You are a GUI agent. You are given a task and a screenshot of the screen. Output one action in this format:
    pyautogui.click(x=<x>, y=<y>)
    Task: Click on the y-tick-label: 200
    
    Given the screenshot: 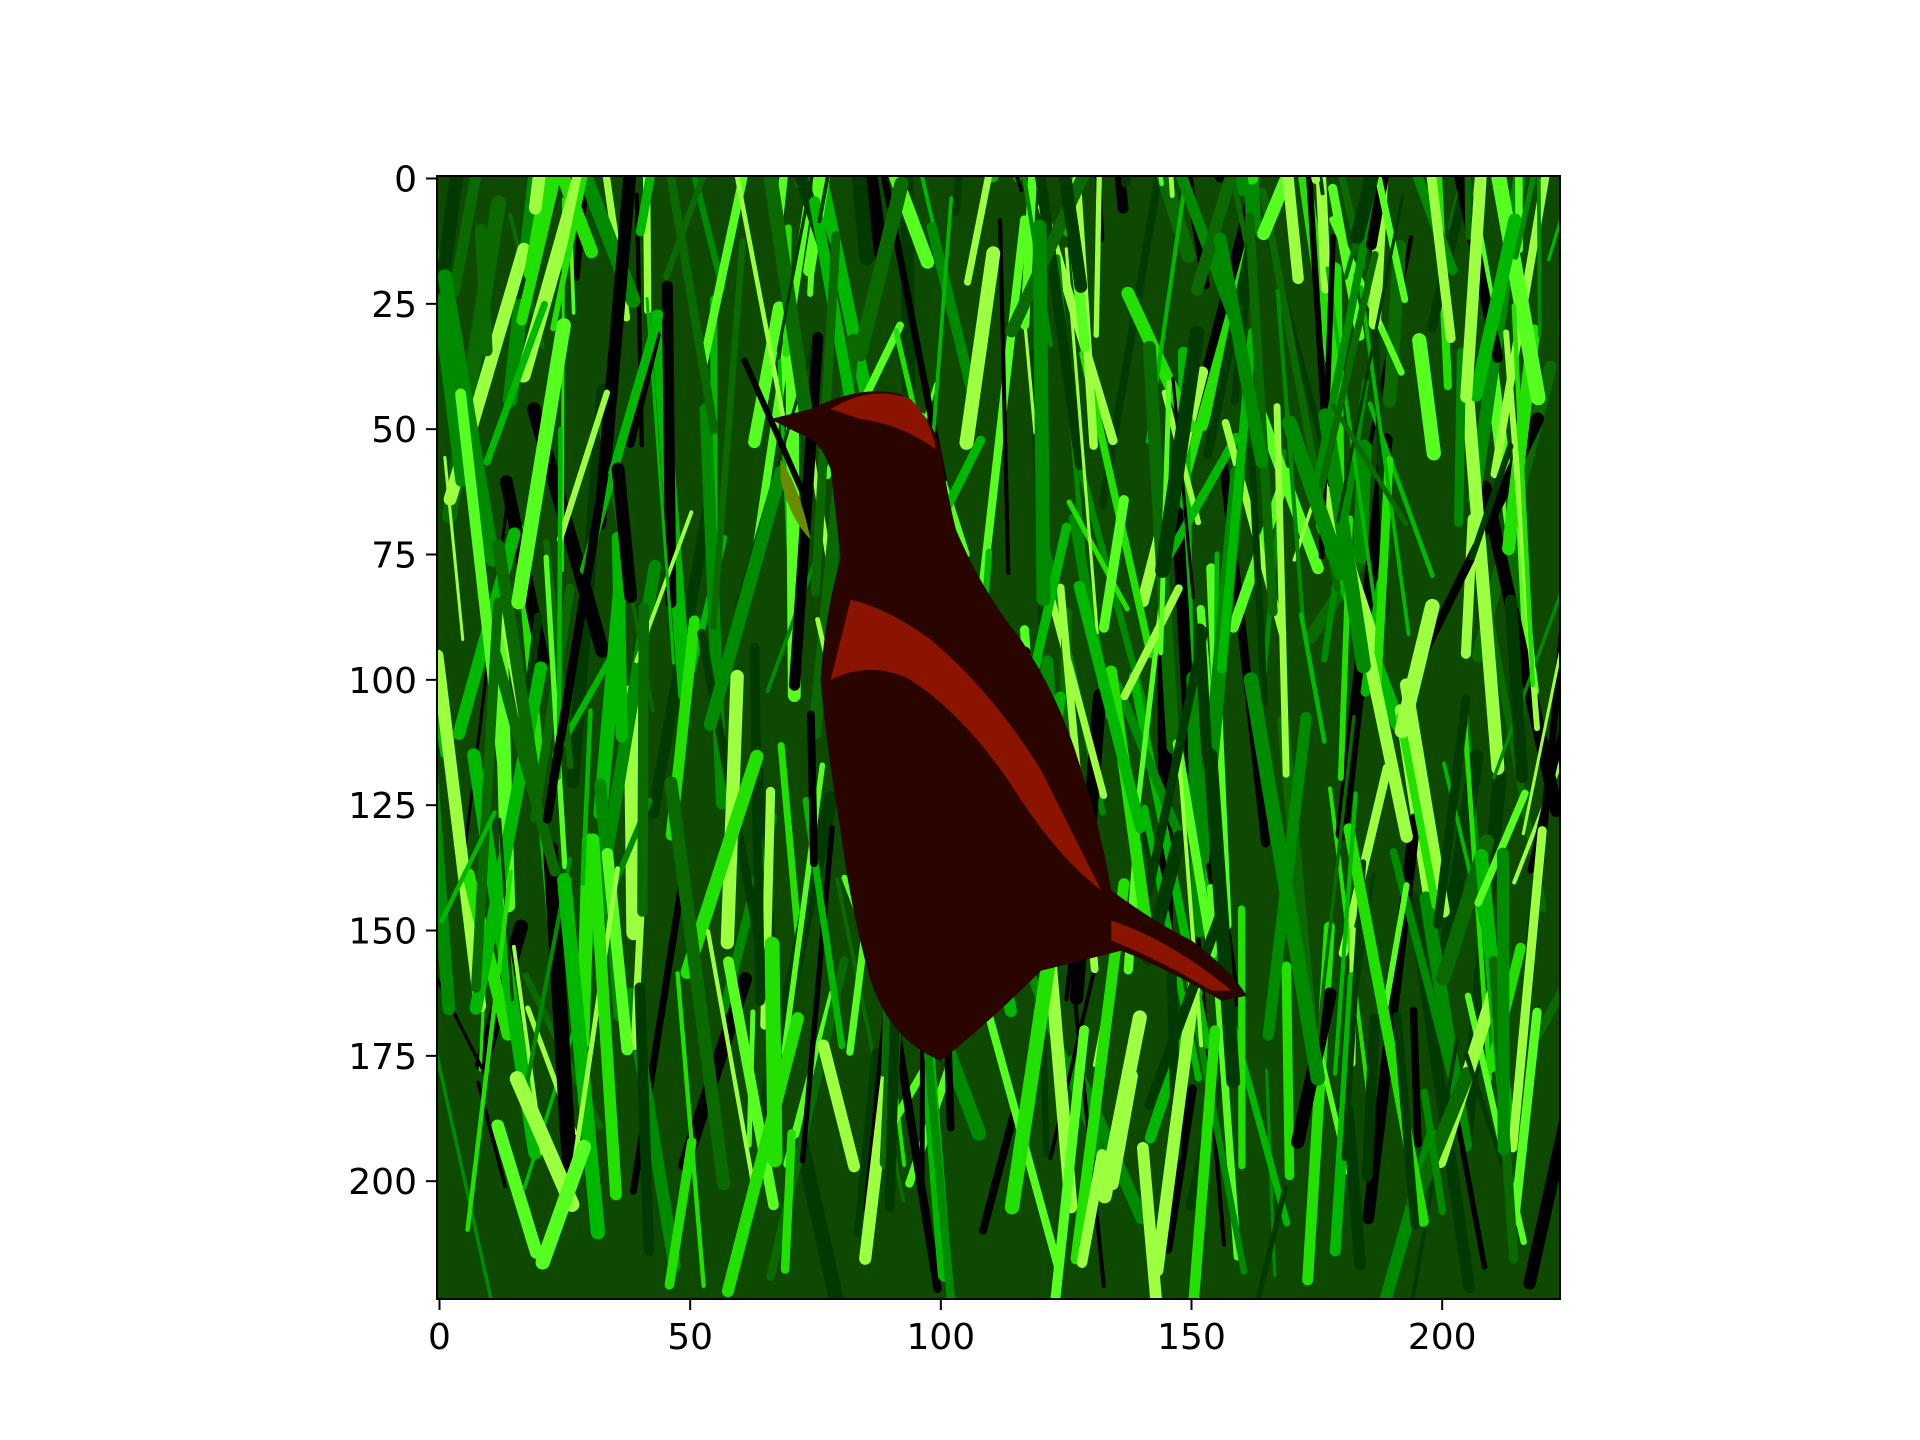 What is the action you would take?
    pyautogui.click(x=382, y=1182)
    